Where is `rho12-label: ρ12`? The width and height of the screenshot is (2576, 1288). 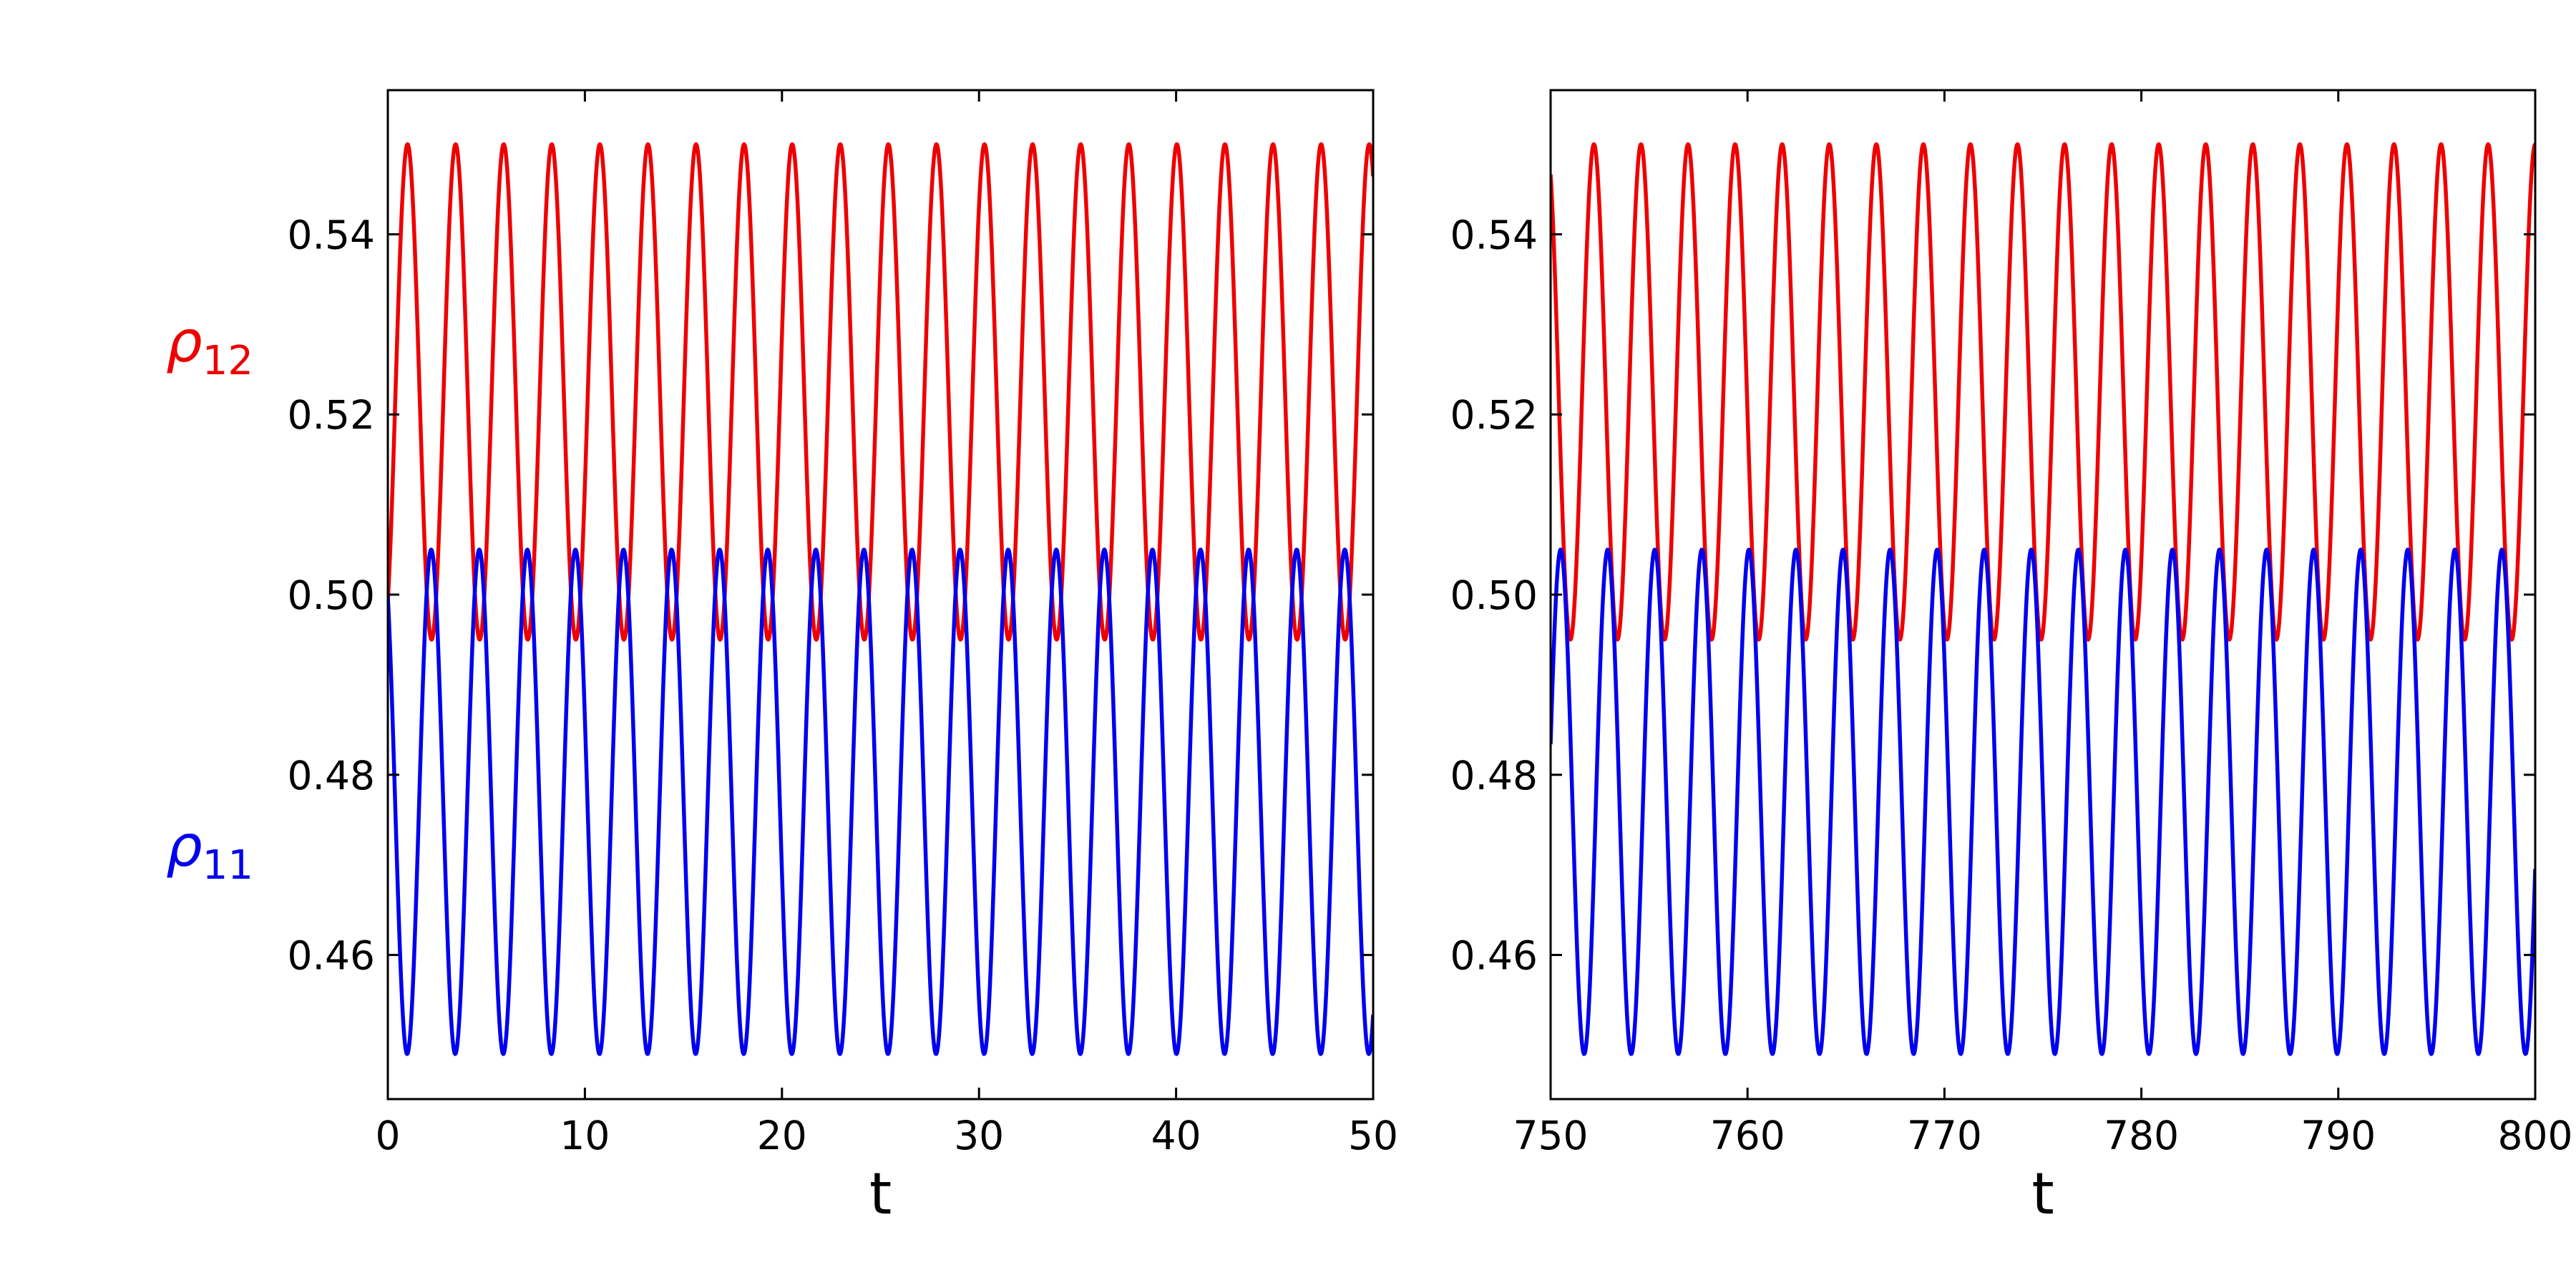
rho12-label: ρ12 is located at coordinates (209, 346).